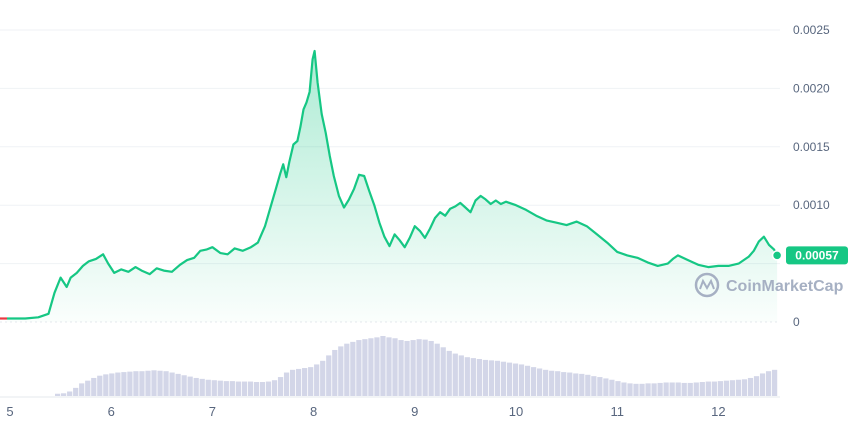 This screenshot has width=850, height=425. I want to click on last-price-label: 0.00057, so click(817, 255).